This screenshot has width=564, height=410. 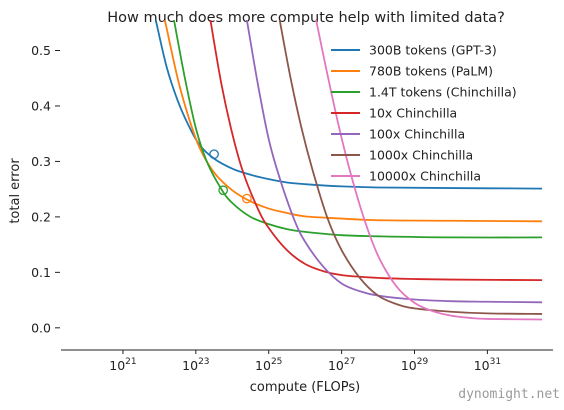 I want to click on legend-entry: 780B tokens (PaLM), so click(x=431, y=71).